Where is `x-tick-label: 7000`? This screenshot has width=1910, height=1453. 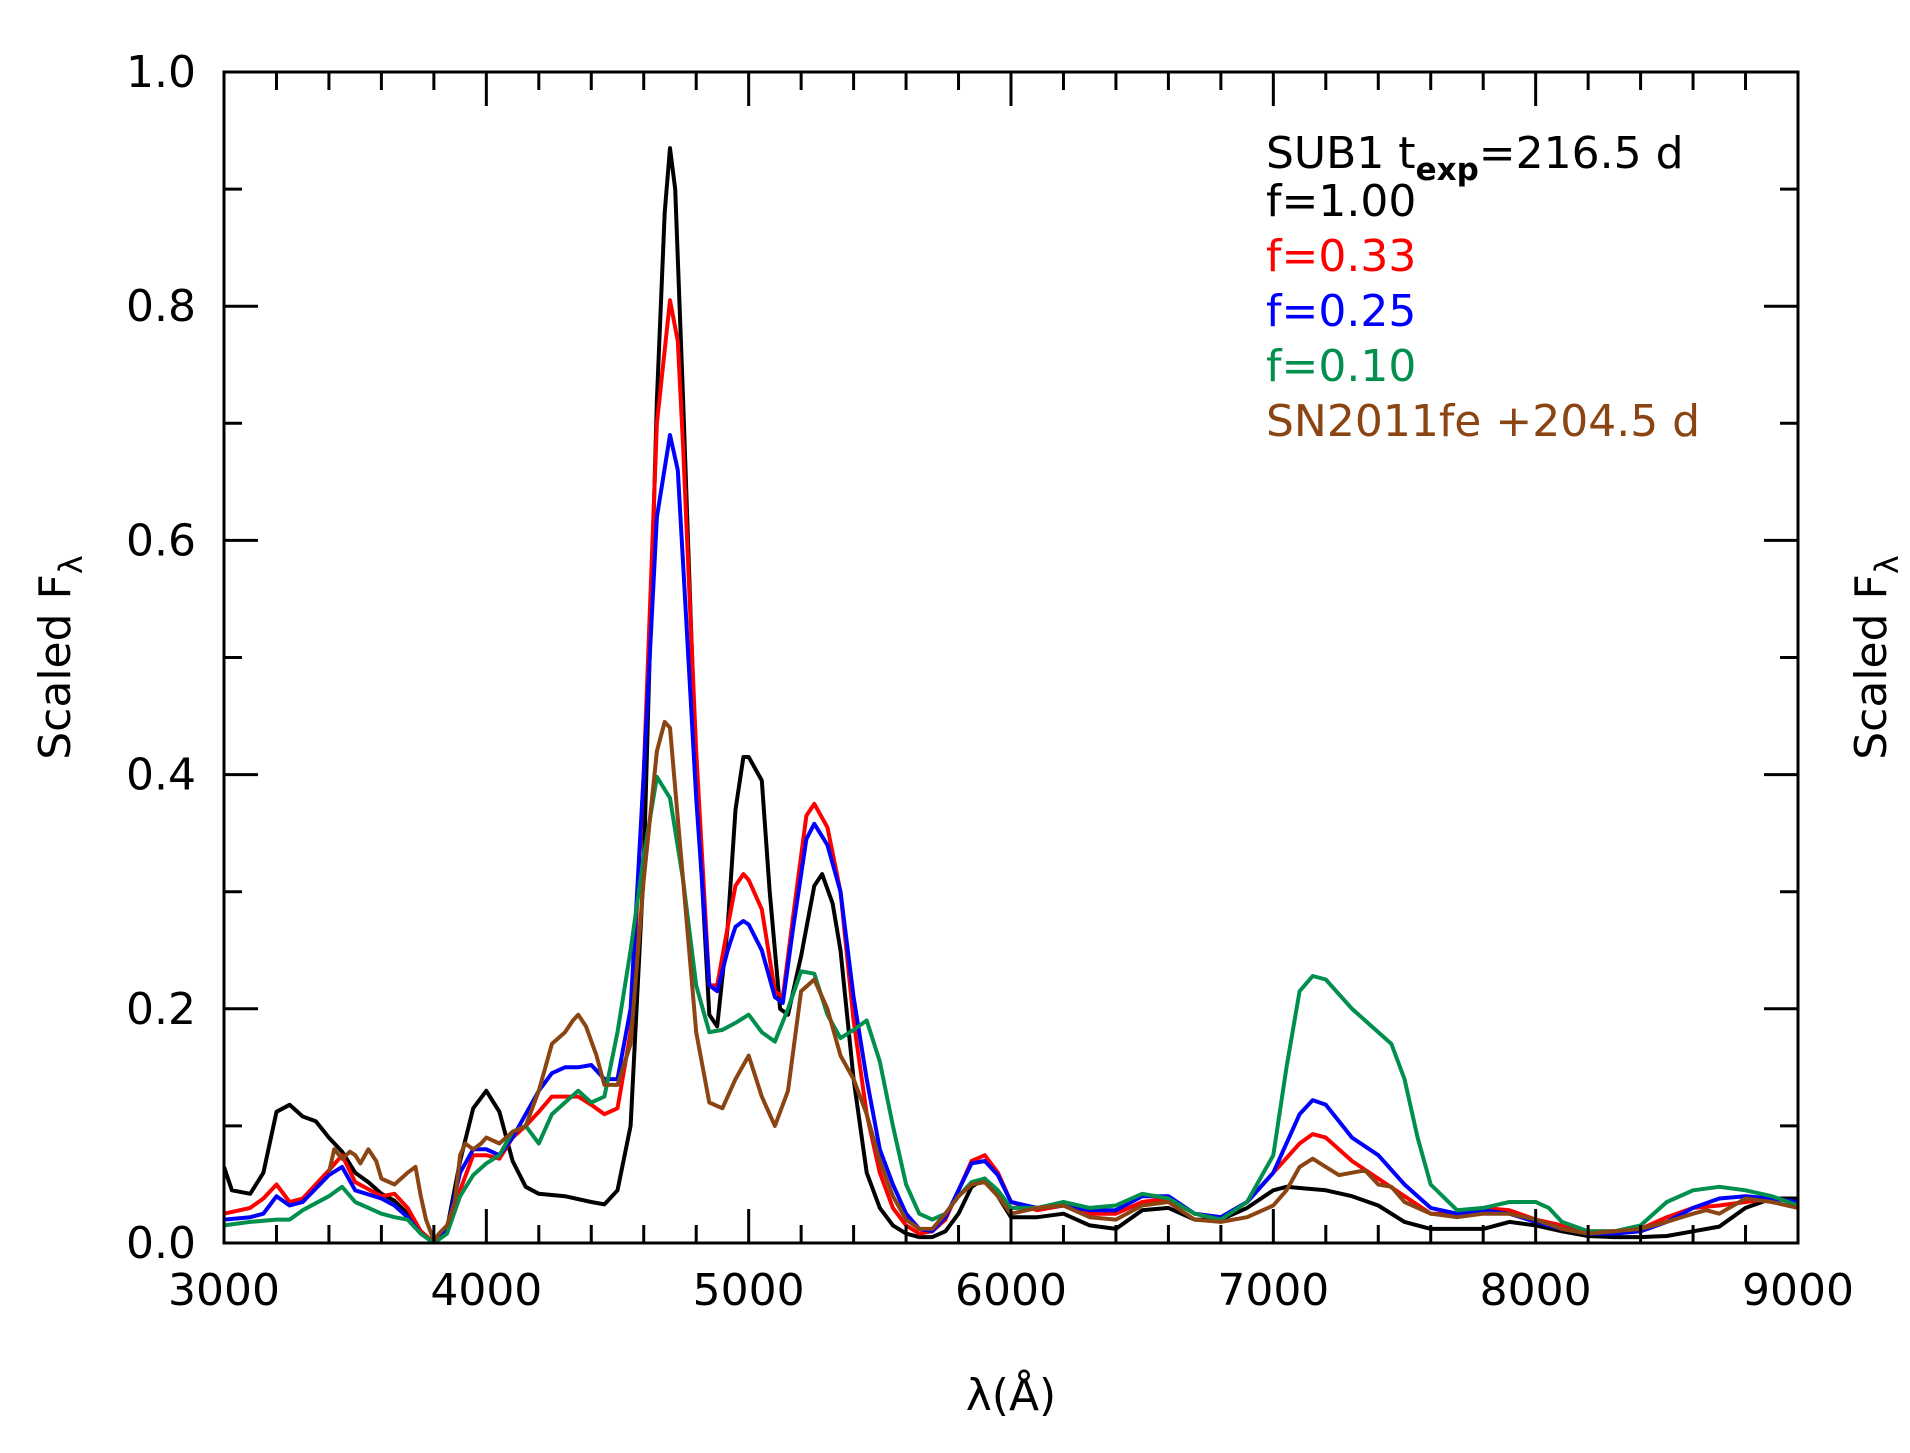 x-tick-label: 7000 is located at coordinates (1273, 1290).